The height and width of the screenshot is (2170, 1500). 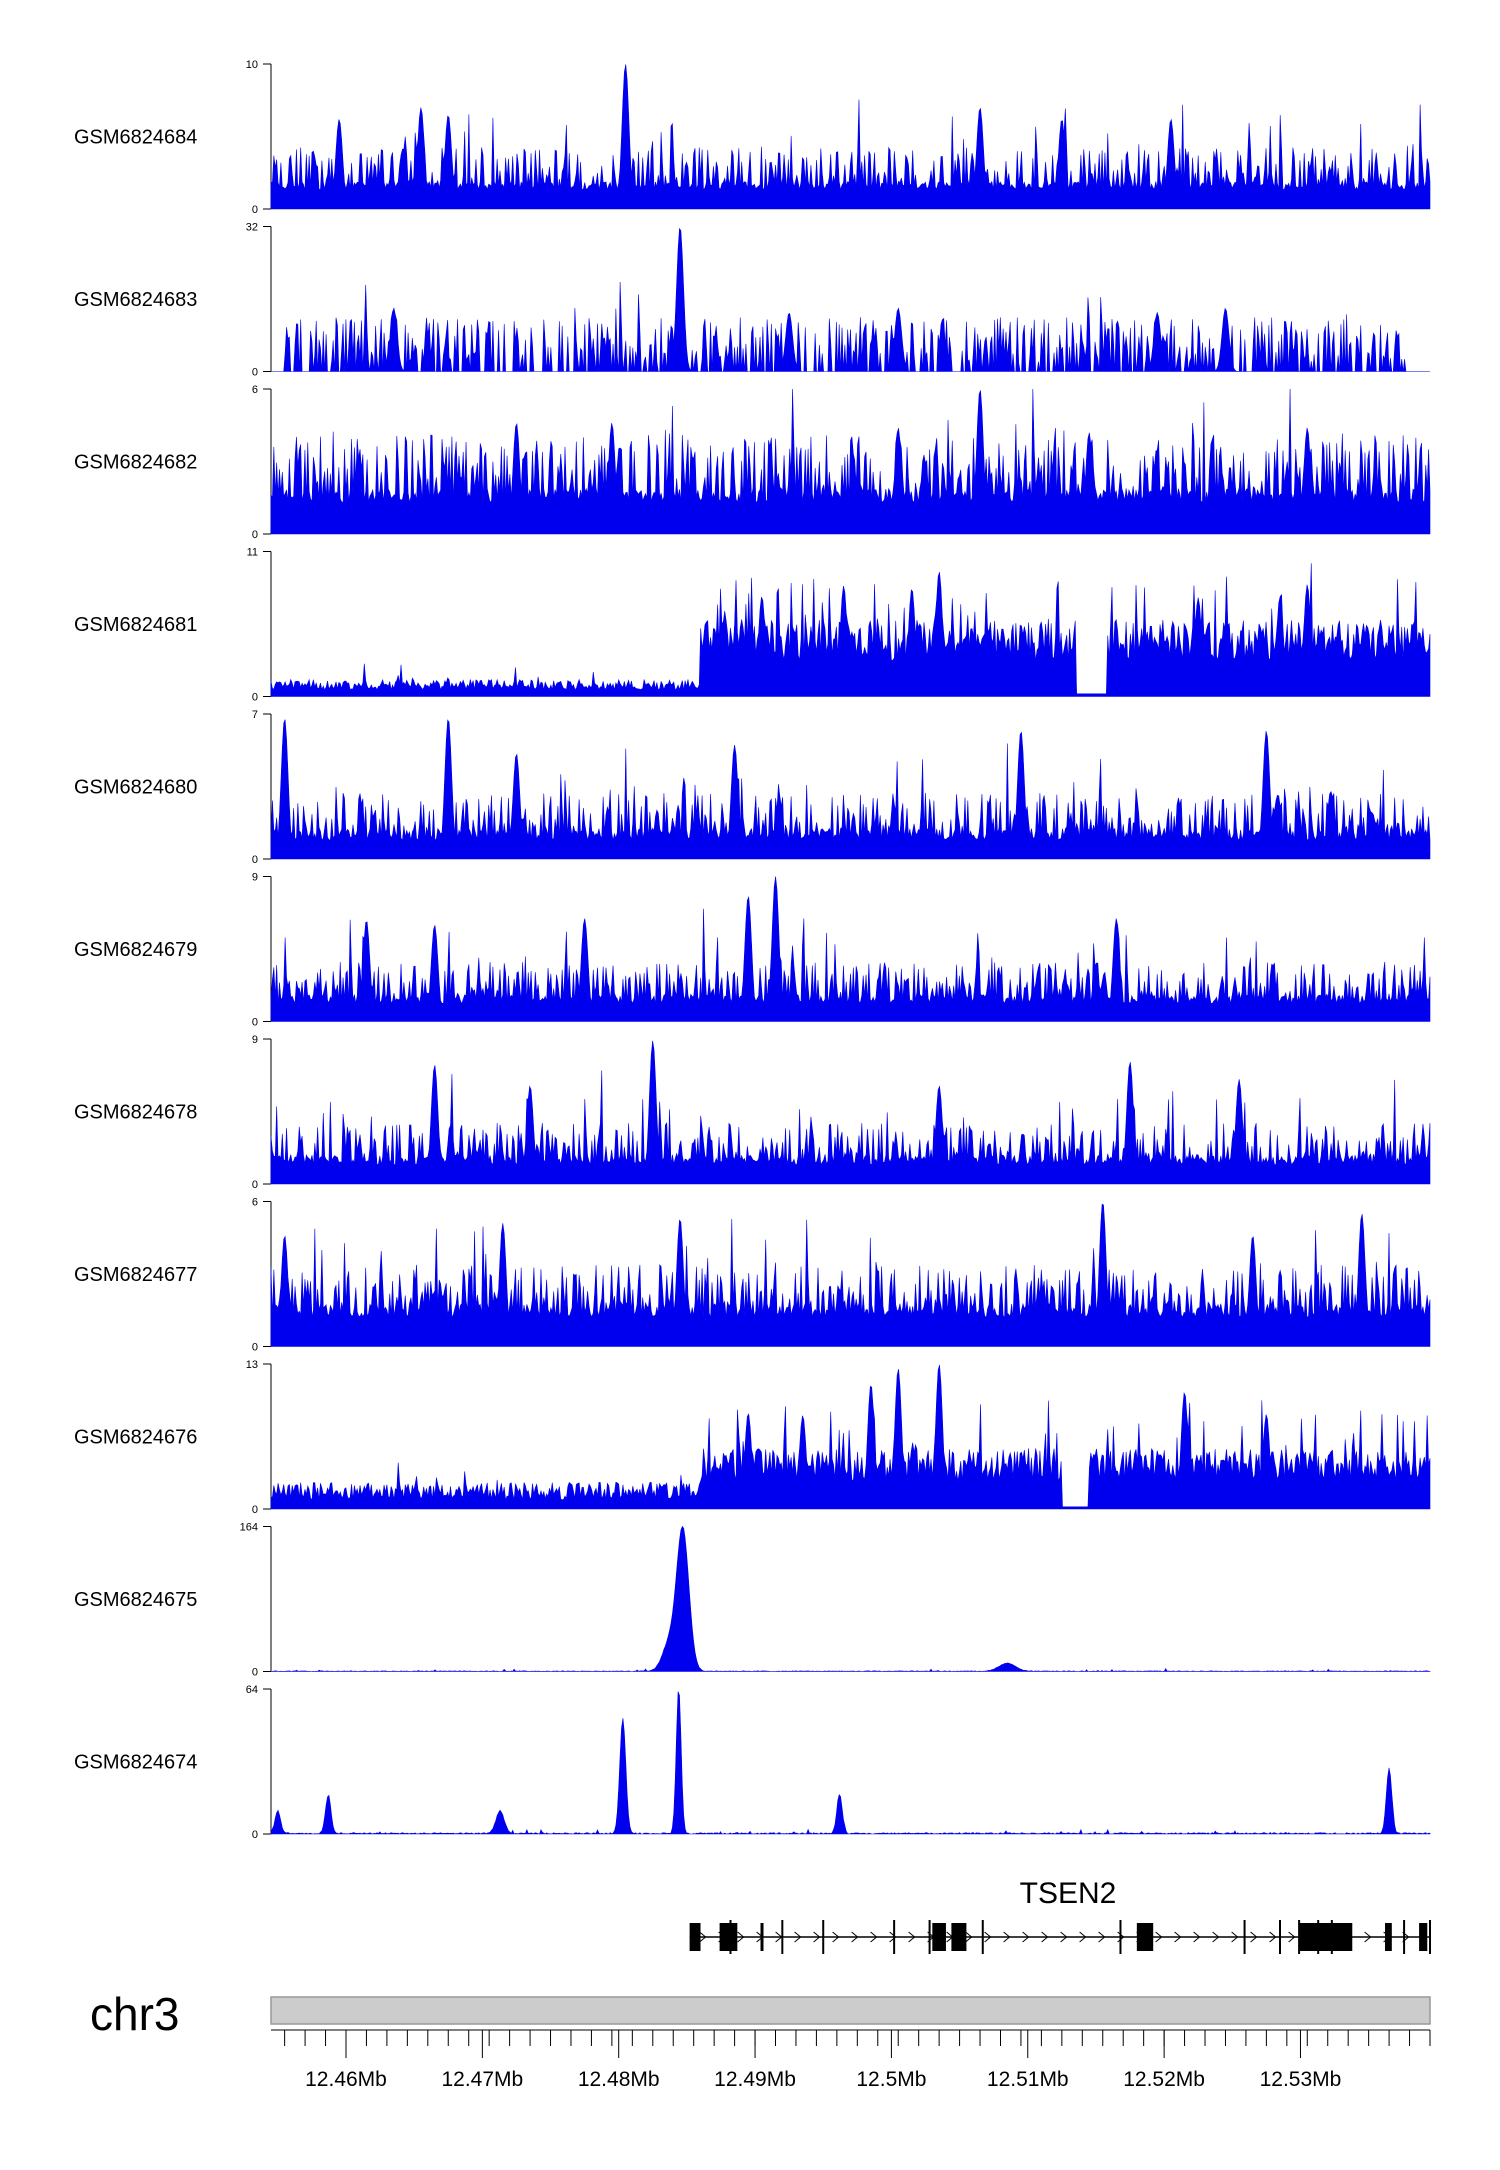 What do you see at coordinates (135, 1763) in the screenshot?
I see `track-label: GSM6824674` at bounding box center [135, 1763].